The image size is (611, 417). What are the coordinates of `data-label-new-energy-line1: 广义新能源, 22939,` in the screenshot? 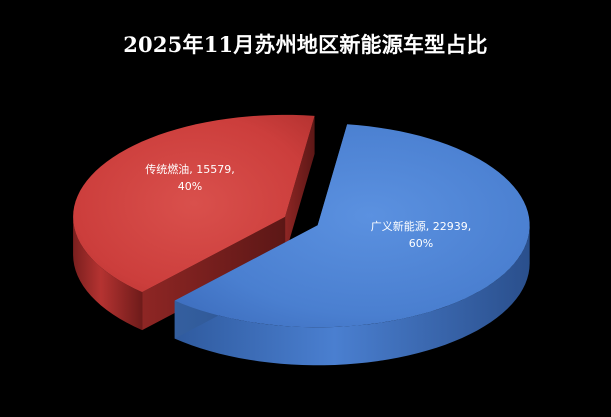 It's located at (421, 226).